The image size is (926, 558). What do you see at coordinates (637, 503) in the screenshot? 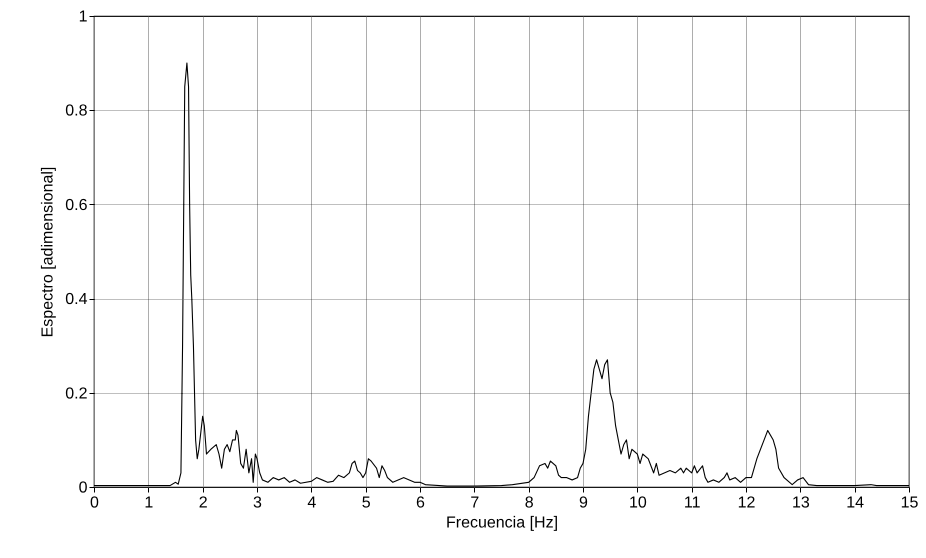
I see `x-tick-label: 10` at bounding box center [637, 503].